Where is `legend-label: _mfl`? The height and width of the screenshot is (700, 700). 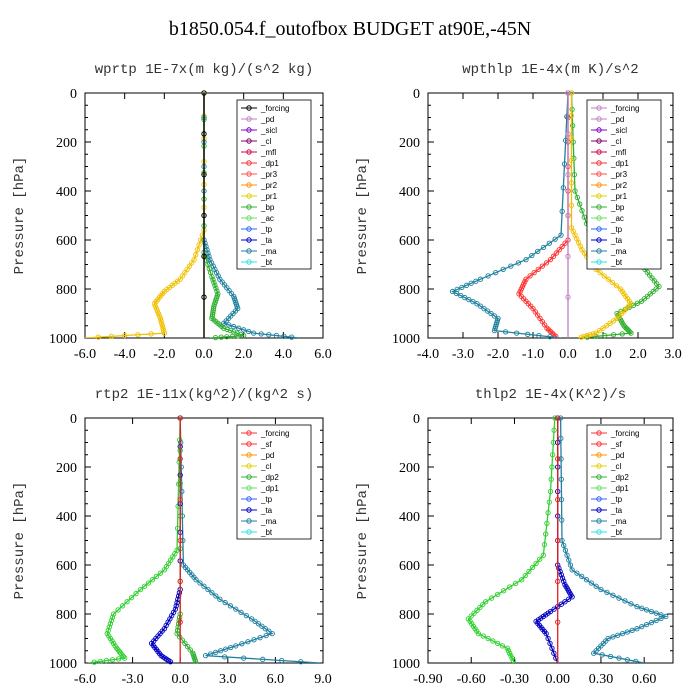
legend-label: _mfl is located at coordinates (268, 152).